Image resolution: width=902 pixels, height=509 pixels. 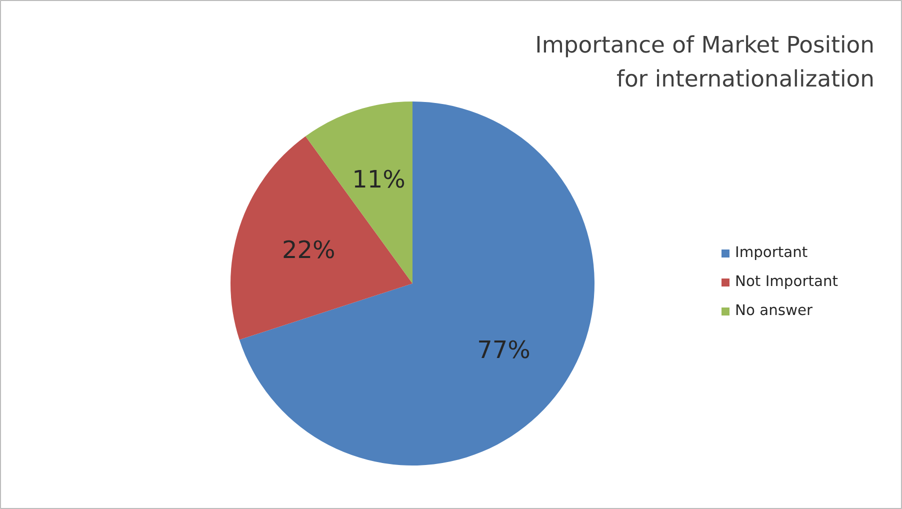 What do you see at coordinates (379, 180) in the screenshot?
I see `data-label: 11%` at bounding box center [379, 180].